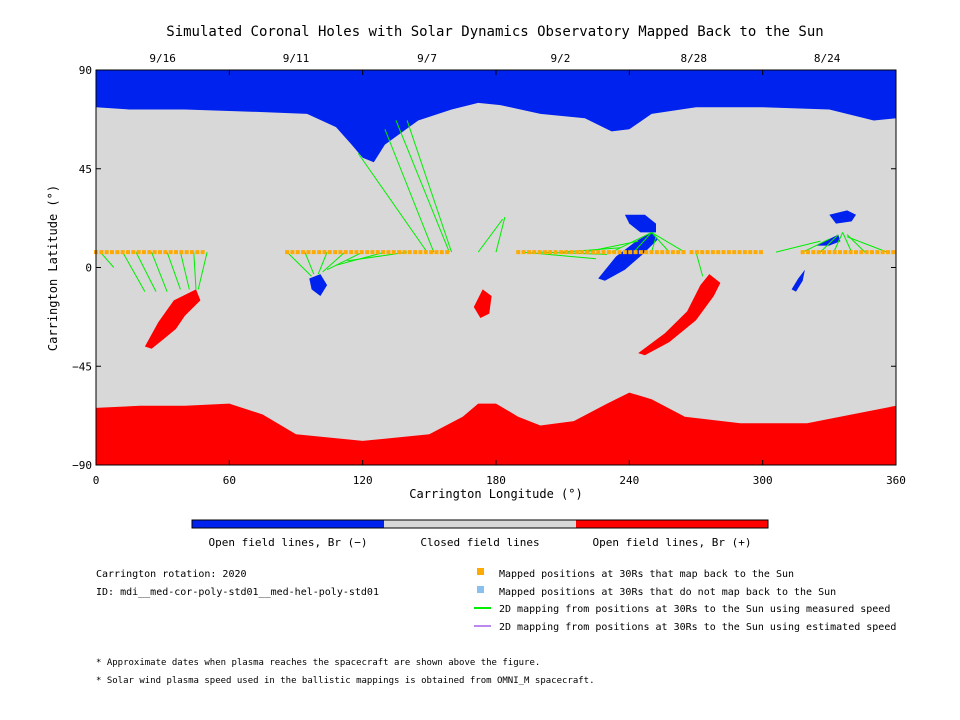 This screenshot has height=720, width=960. I want to click on x-tick-label: 0, so click(96, 480).